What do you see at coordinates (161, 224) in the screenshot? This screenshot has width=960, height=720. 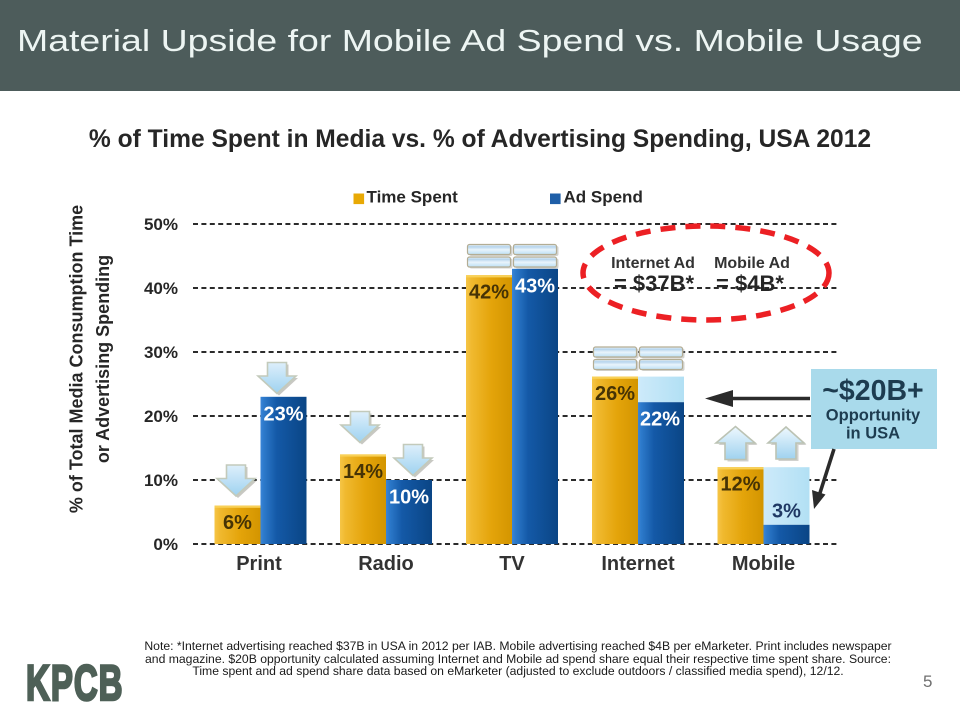 I see `svg-text: 50%` at bounding box center [161, 224].